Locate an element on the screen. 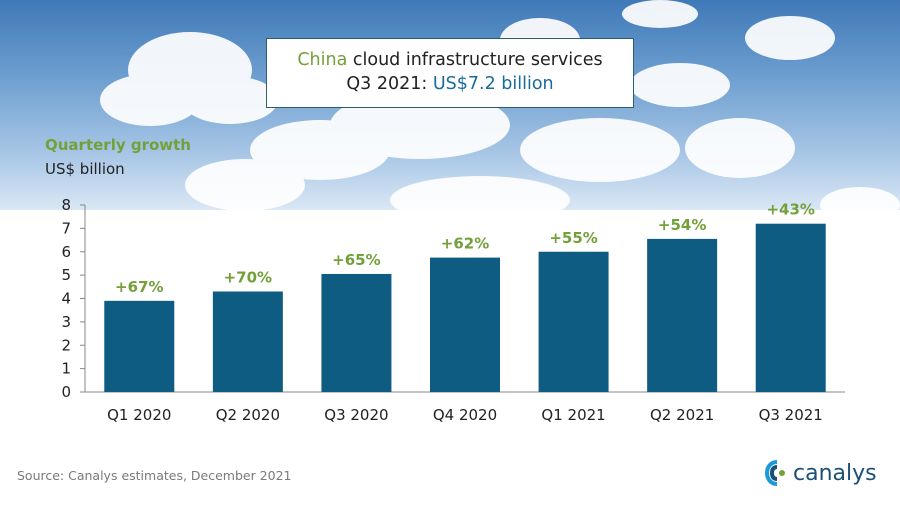 This screenshot has width=900, height=506. growth-label: +43% is located at coordinates (790, 210).